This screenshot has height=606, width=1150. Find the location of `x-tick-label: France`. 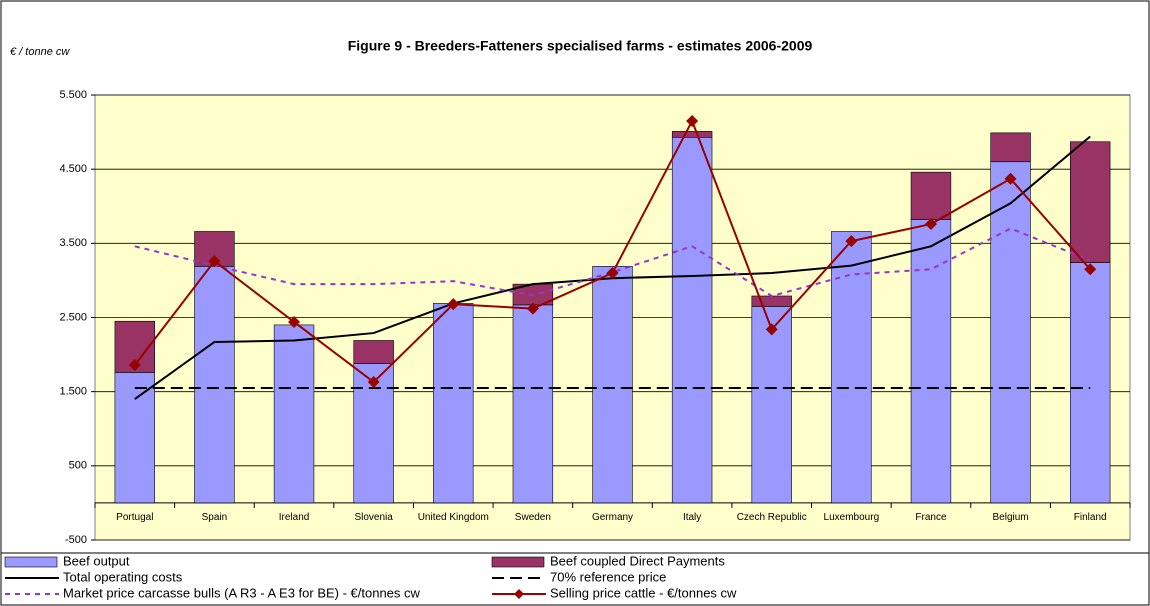

x-tick-label: France is located at coordinates (931, 517).